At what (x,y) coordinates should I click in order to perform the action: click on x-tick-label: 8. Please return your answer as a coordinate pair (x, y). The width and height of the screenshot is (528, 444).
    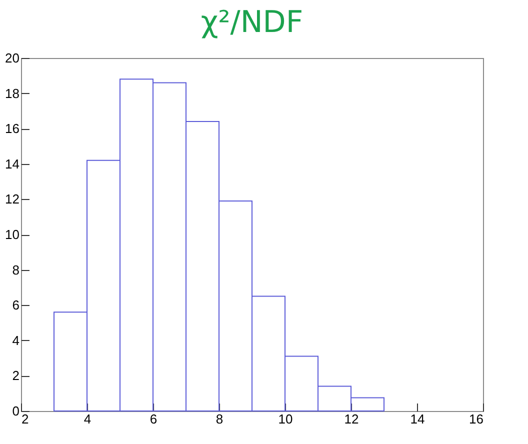
    Looking at the image, I should click on (220, 419).